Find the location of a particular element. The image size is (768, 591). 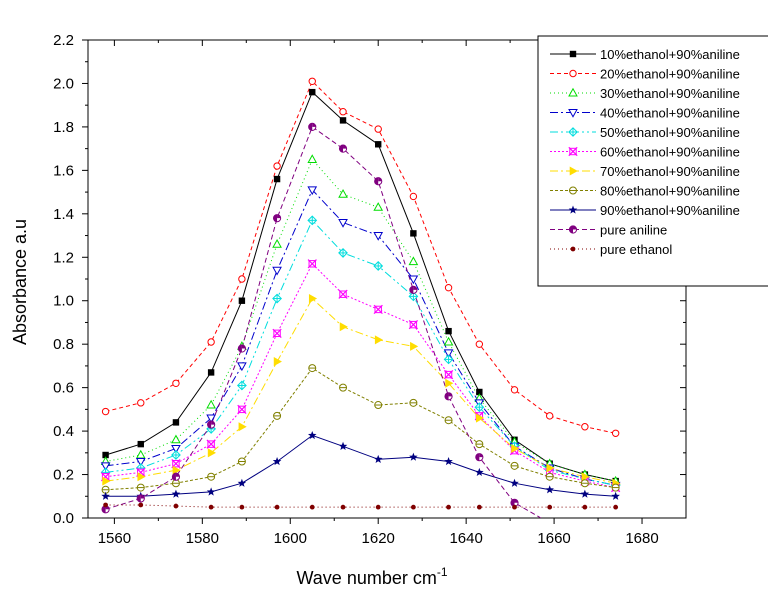

legend-item: 80%ethanol+90%aniline is located at coordinates (645, 191).